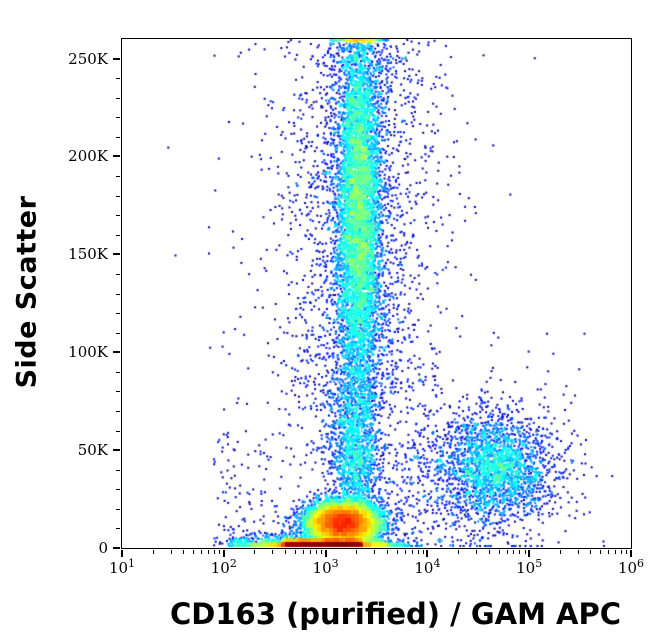  What do you see at coordinates (529, 567) in the screenshot?
I see `x-tick-label: 105` at bounding box center [529, 567].